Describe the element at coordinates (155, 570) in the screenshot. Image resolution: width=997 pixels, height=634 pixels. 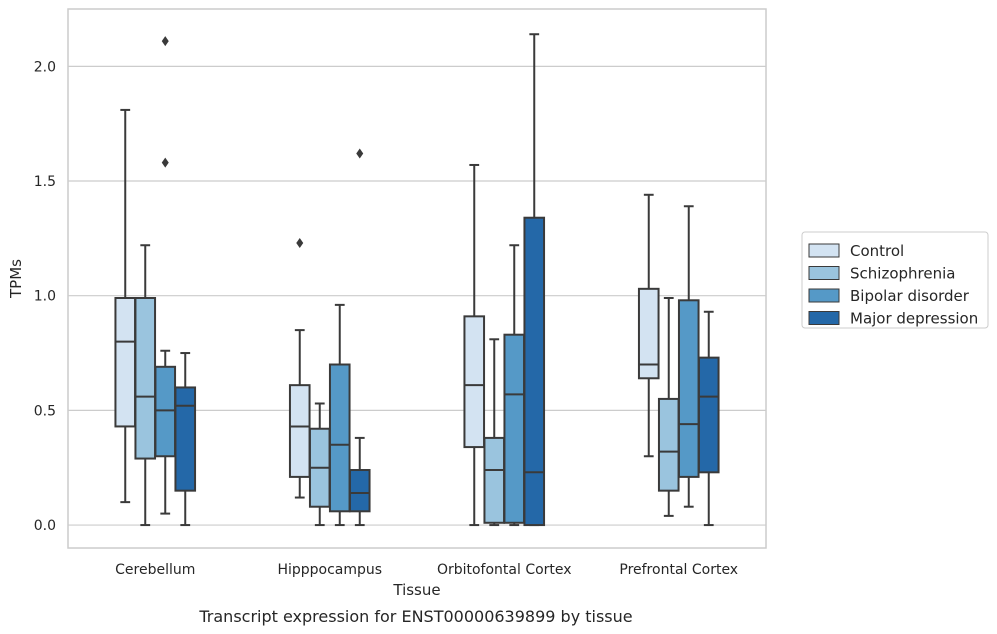
I see `x-tick-label: Cerebellum` at that location.